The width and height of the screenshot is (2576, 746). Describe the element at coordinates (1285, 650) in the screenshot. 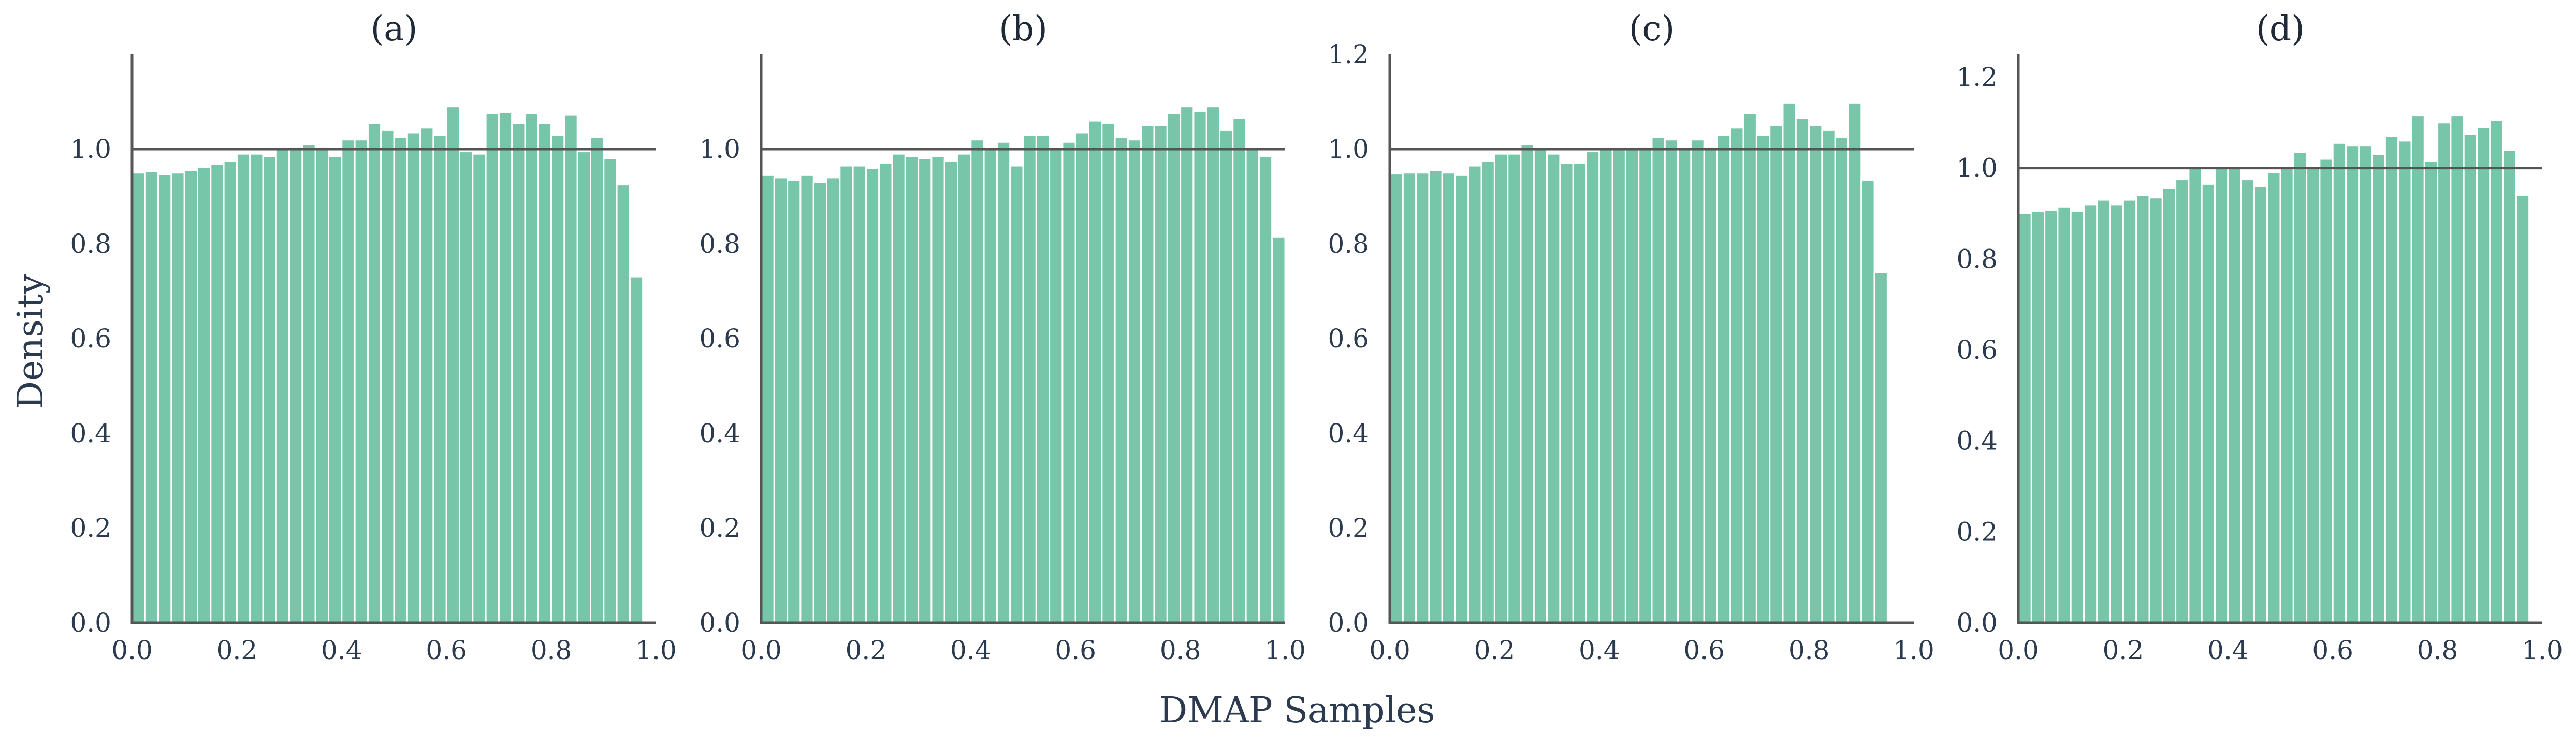

I see `x-tick-label: 1.0` at that location.